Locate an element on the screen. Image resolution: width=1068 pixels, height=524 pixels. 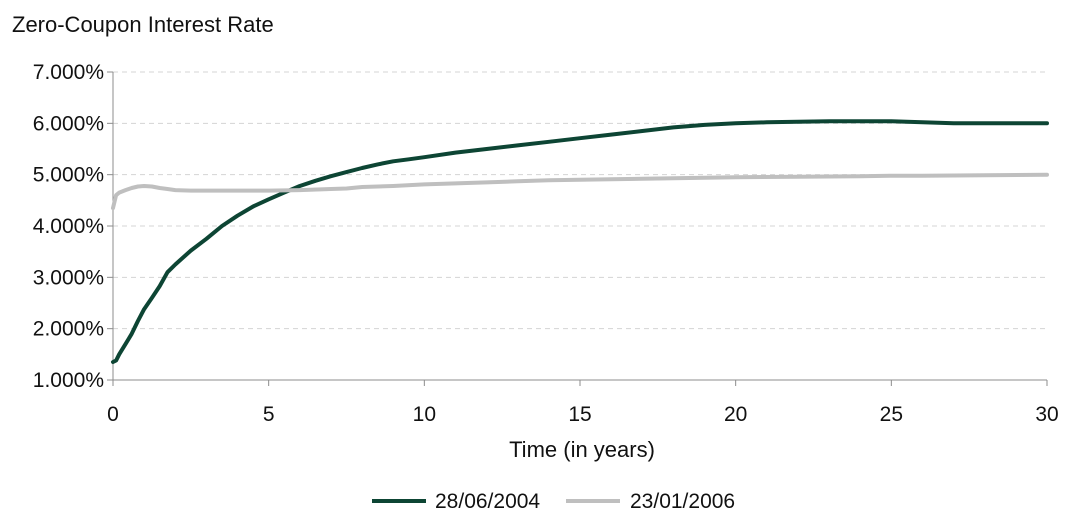
x-axis-title: Time (in years) is located at coordinates (582, 449).